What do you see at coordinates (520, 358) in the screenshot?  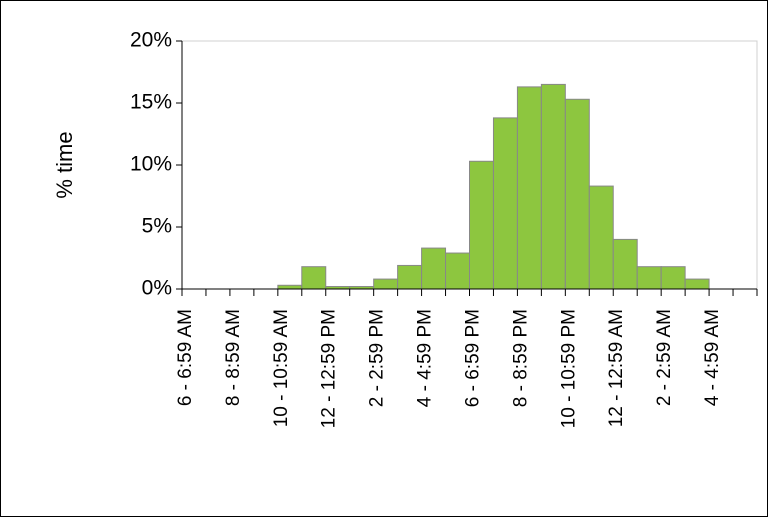 I see `x-tick-label: 8 - 8:59 PM` at bounding box center [520, 358].